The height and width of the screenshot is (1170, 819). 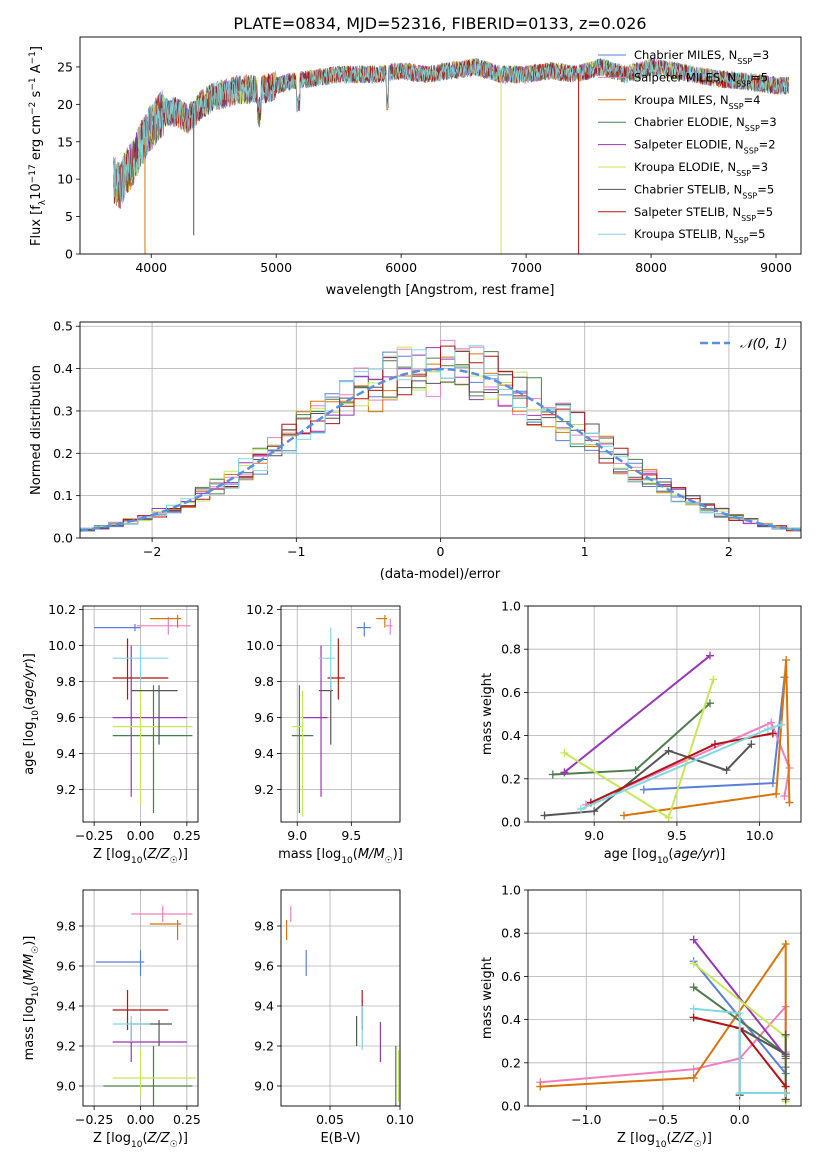 I want to click on y-tick-label: 5, so click(x=69, y=216).